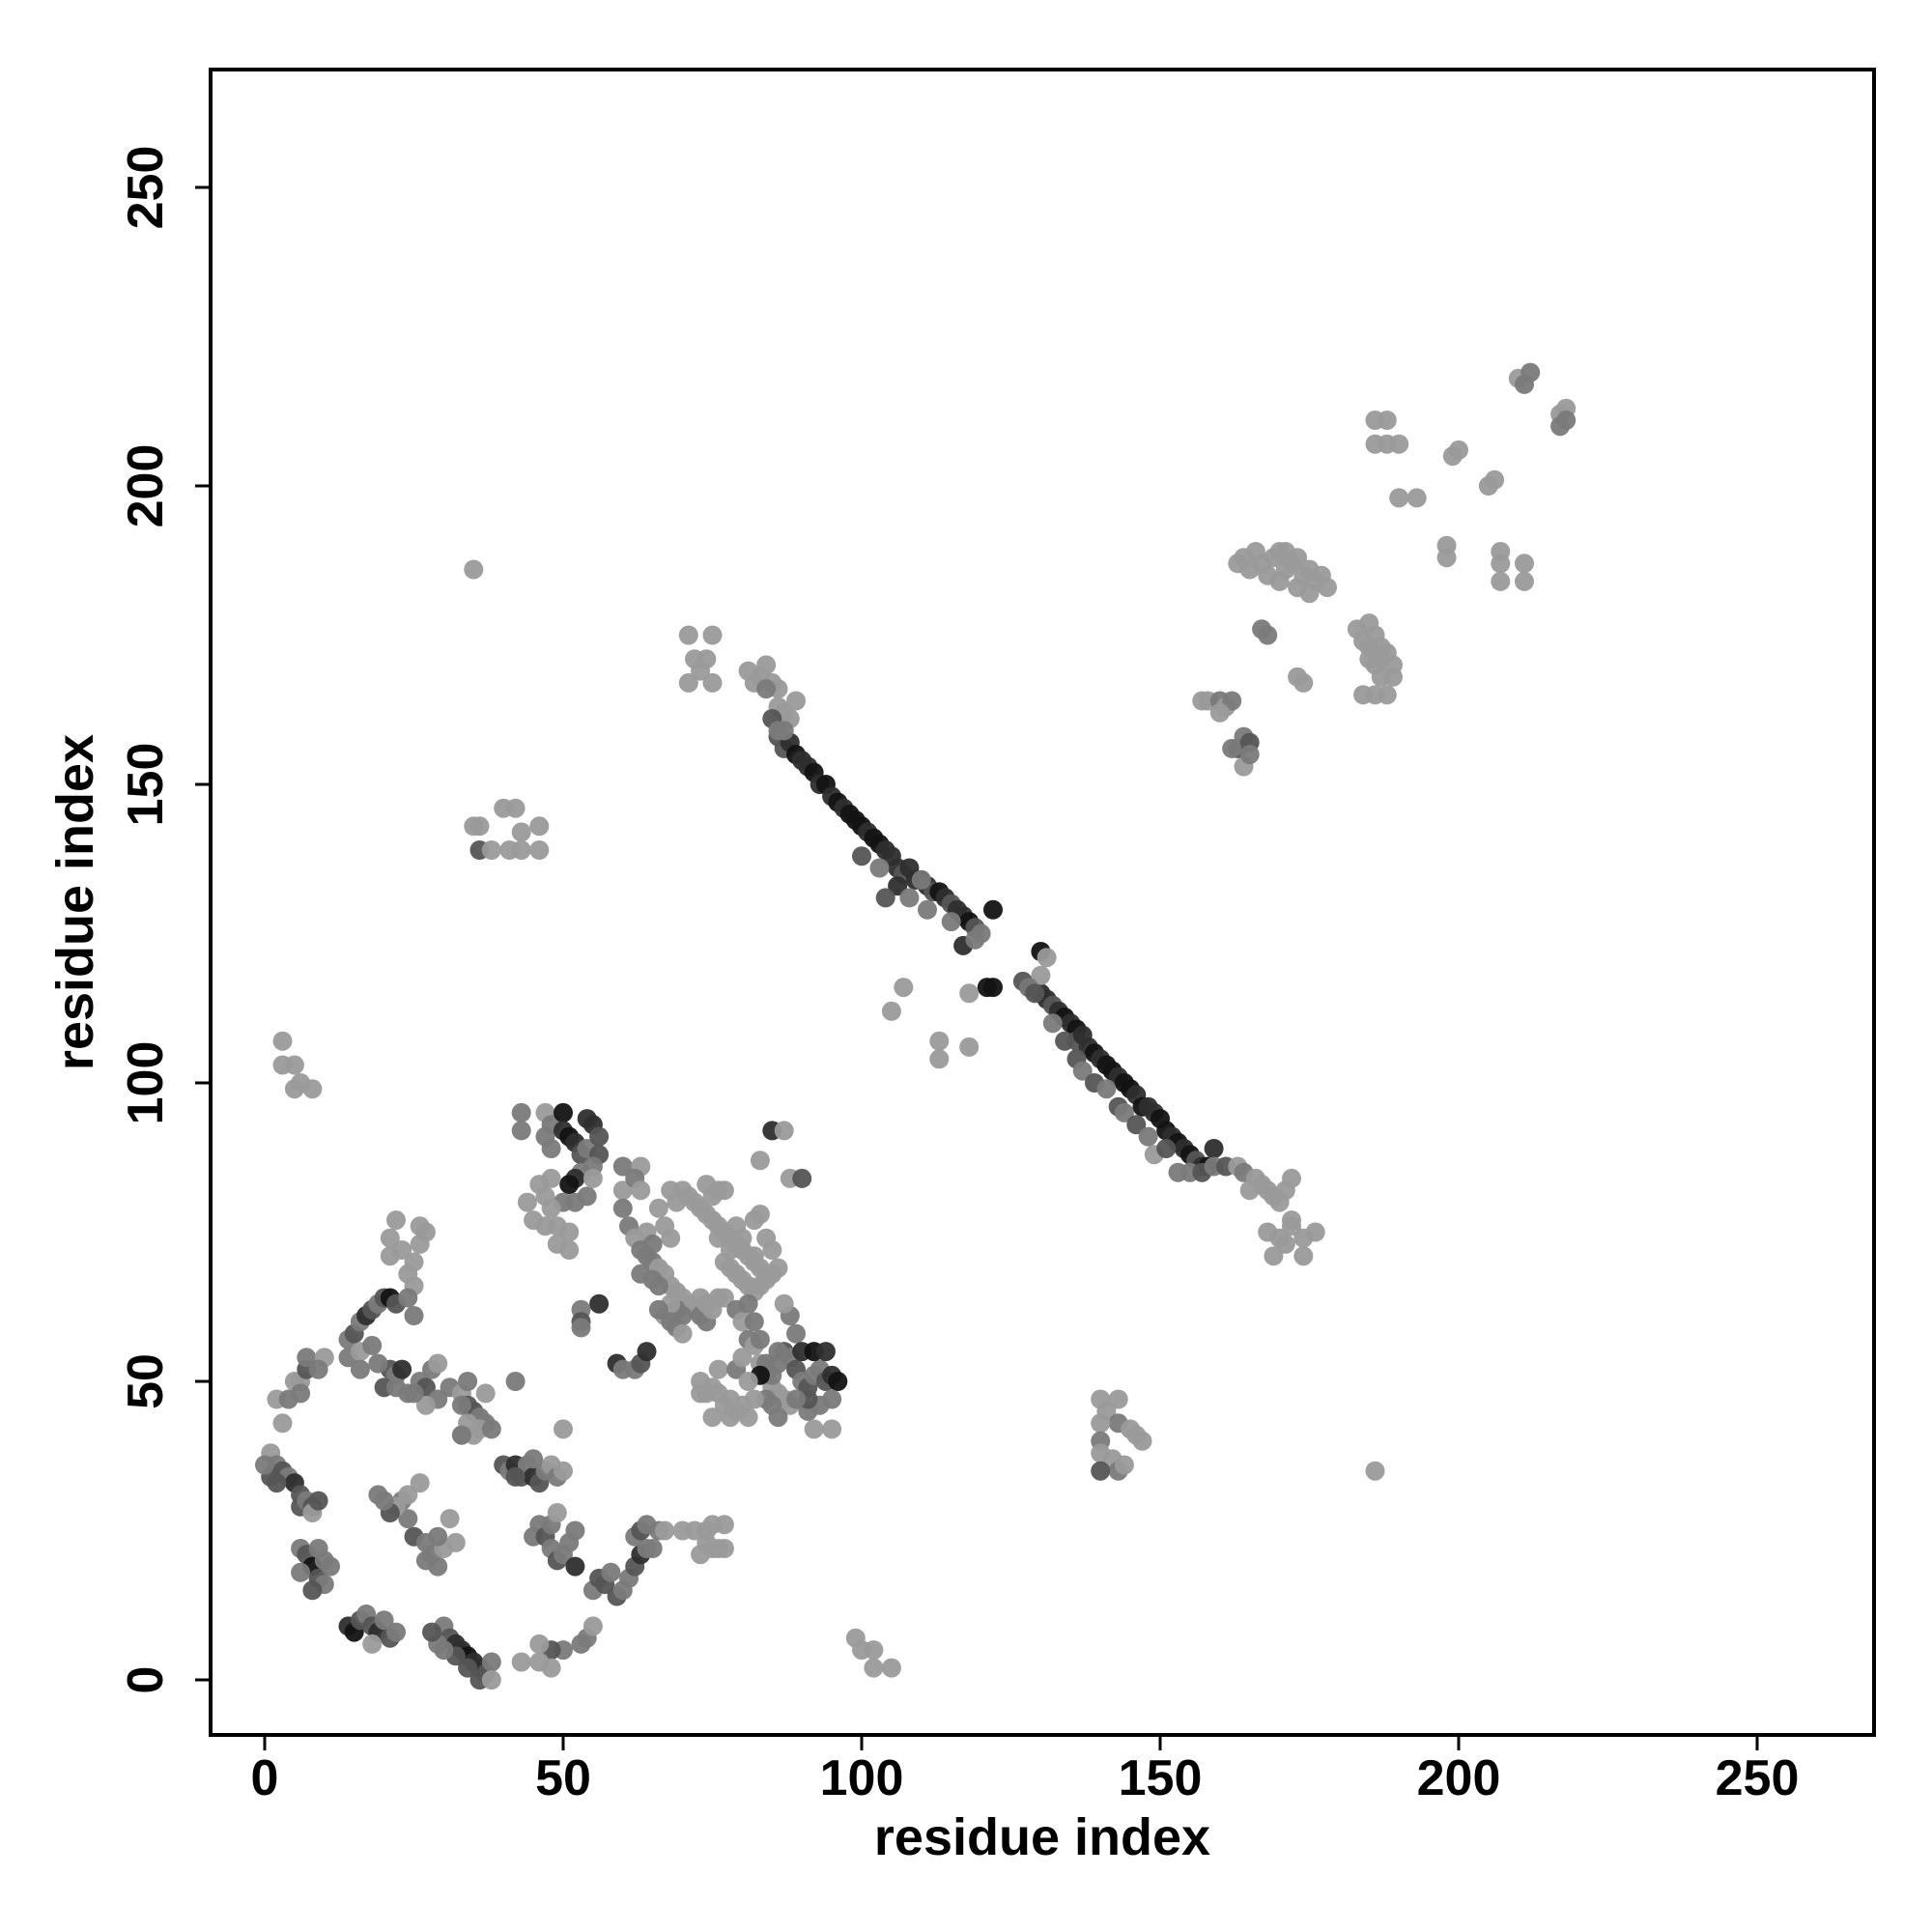 This screenshot has width=1932, height=1932. I want to click on y-tick-label: 50, so click(146, 1381).